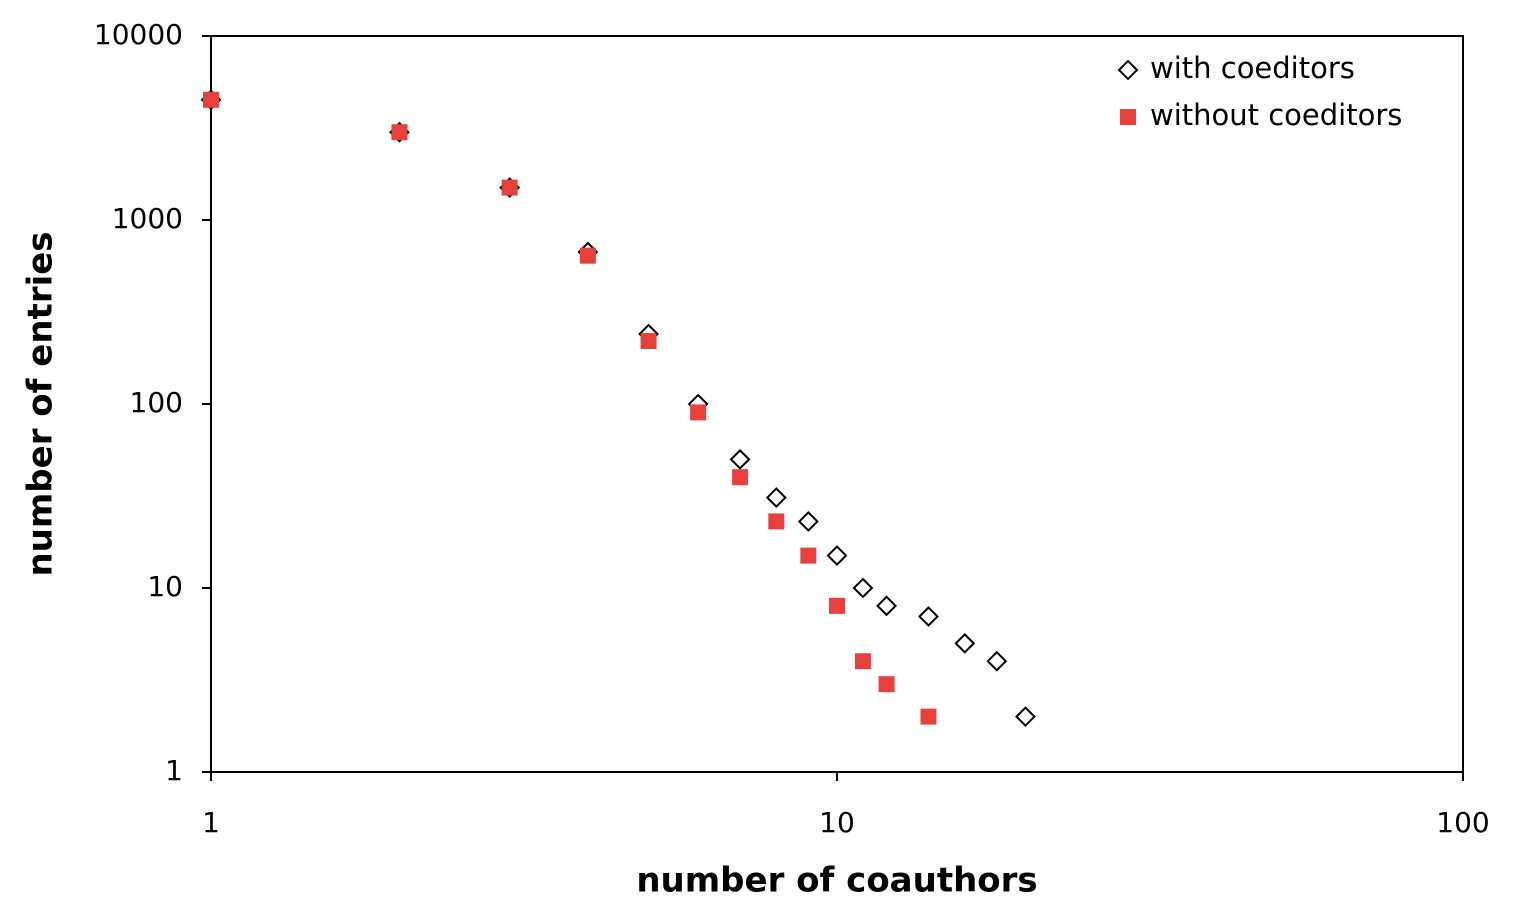  Describe the element at coordinates (1462, 822) in the screenshot. I see `x-tick-label: 100` at that location.